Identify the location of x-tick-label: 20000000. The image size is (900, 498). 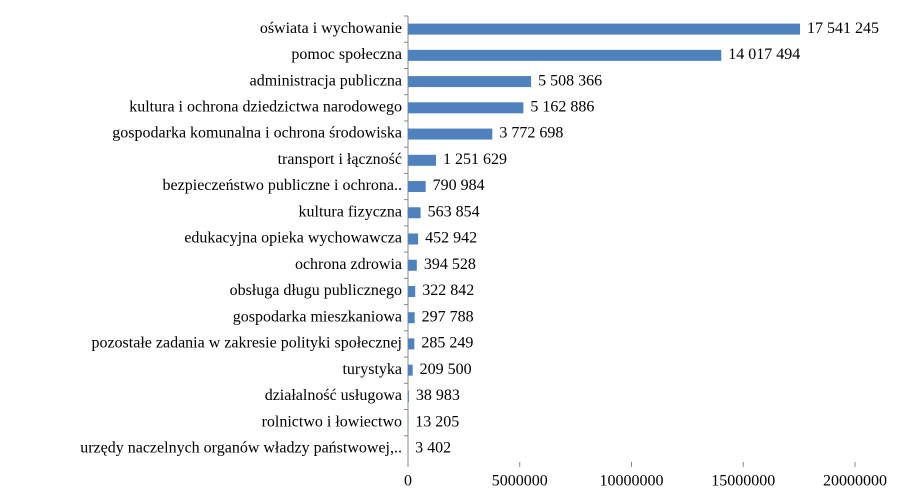
(855, 481).